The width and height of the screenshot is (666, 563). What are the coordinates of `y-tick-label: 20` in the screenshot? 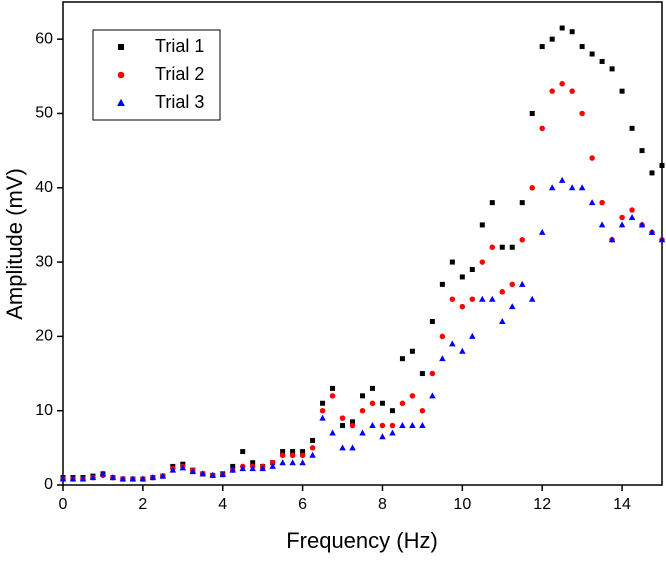 It's located at (44, 336).